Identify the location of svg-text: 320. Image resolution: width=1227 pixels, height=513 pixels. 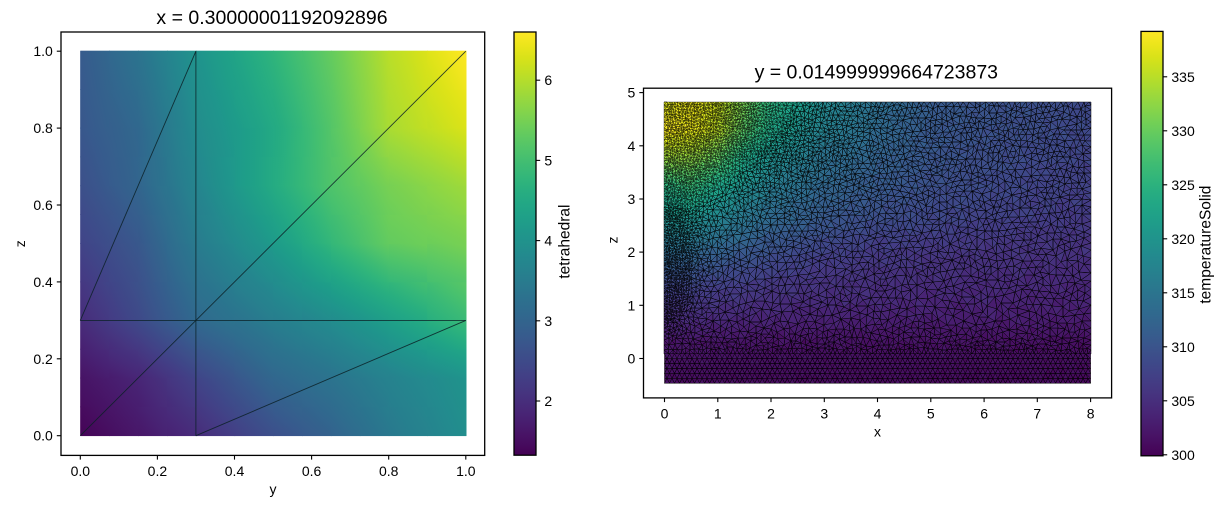
(1183, 239).